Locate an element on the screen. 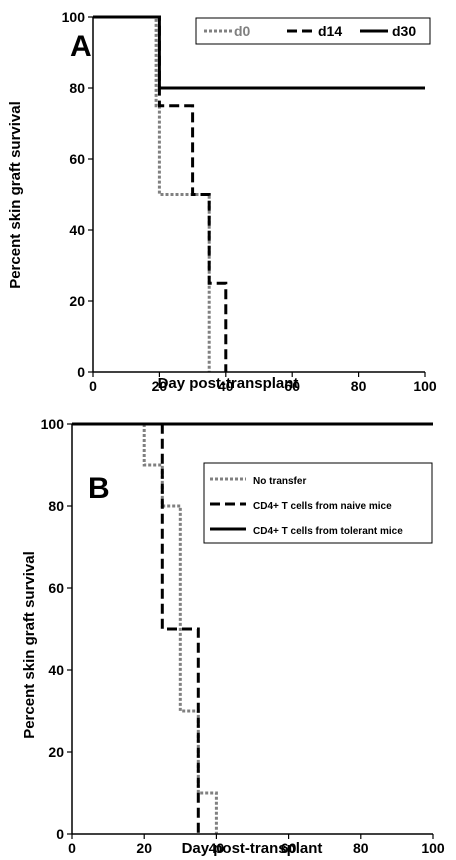 The width and height of the screenshot is (456, 860). panel-label: A is located at coordinates (81, 46).